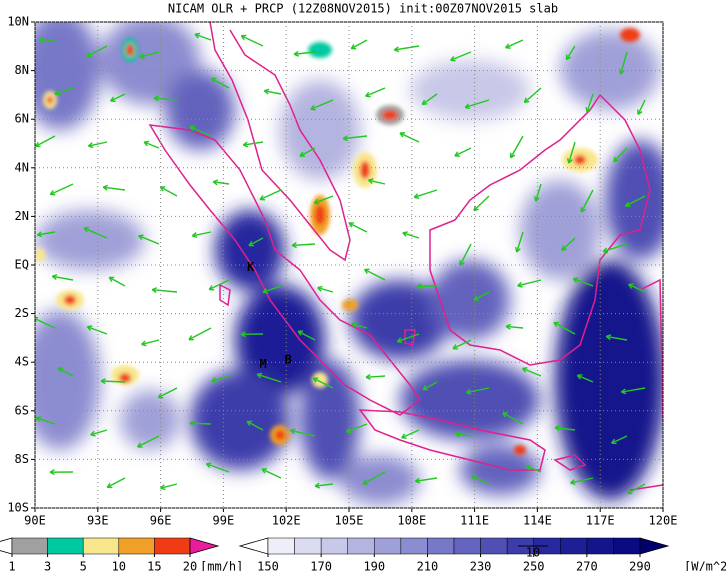 This screenshot has width=726, height=571. Describe the element at coordinates (263, 364) in the screenshot. I see `site-label: M` at that location.